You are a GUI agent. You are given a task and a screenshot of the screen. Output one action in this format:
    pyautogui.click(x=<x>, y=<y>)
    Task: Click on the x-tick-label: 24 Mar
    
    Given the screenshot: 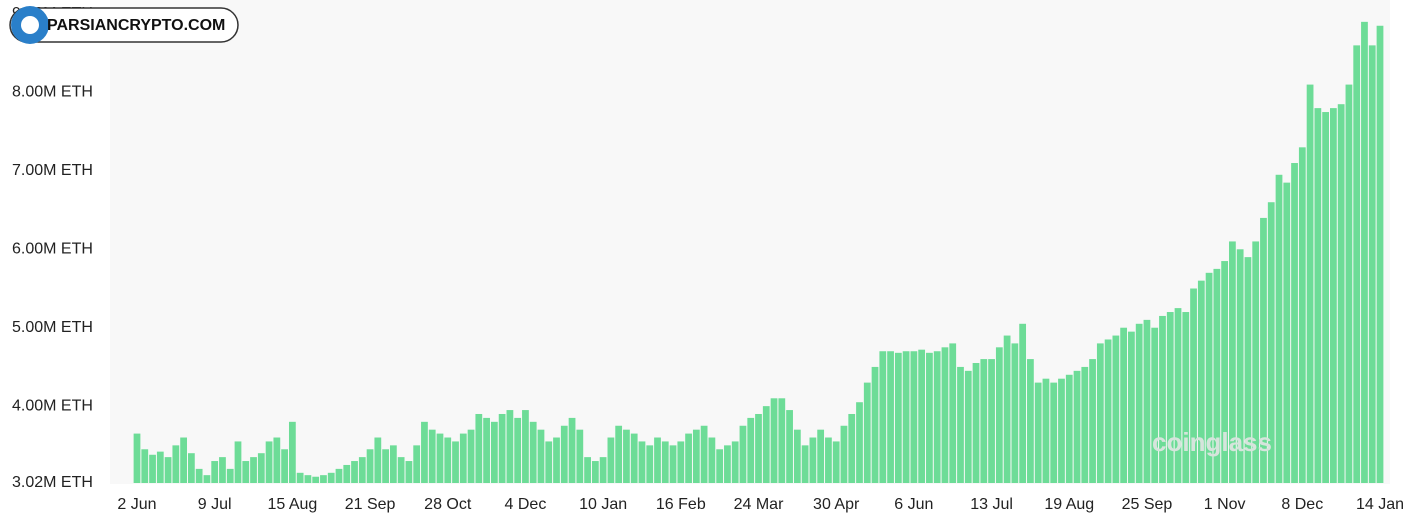 What is the action you would take?
    pyautogui.click(x=759, y=504)
    